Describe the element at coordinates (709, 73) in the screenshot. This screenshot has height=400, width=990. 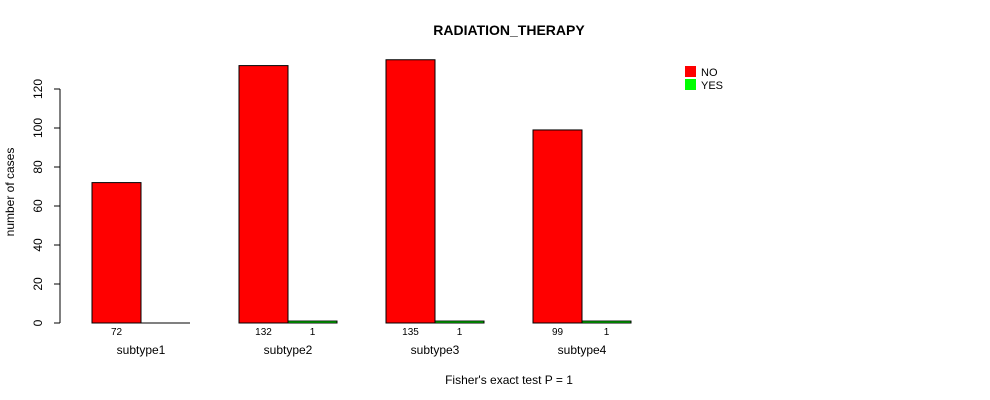
I see `legend-label: NO` at that location.